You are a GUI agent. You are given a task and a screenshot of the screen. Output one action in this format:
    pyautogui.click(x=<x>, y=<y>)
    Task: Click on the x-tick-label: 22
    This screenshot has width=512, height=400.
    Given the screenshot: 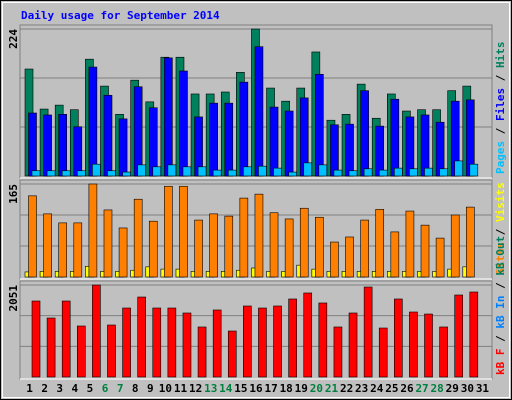 What is the action you would take?
    pyautogui.click(x=346, y=388)
    